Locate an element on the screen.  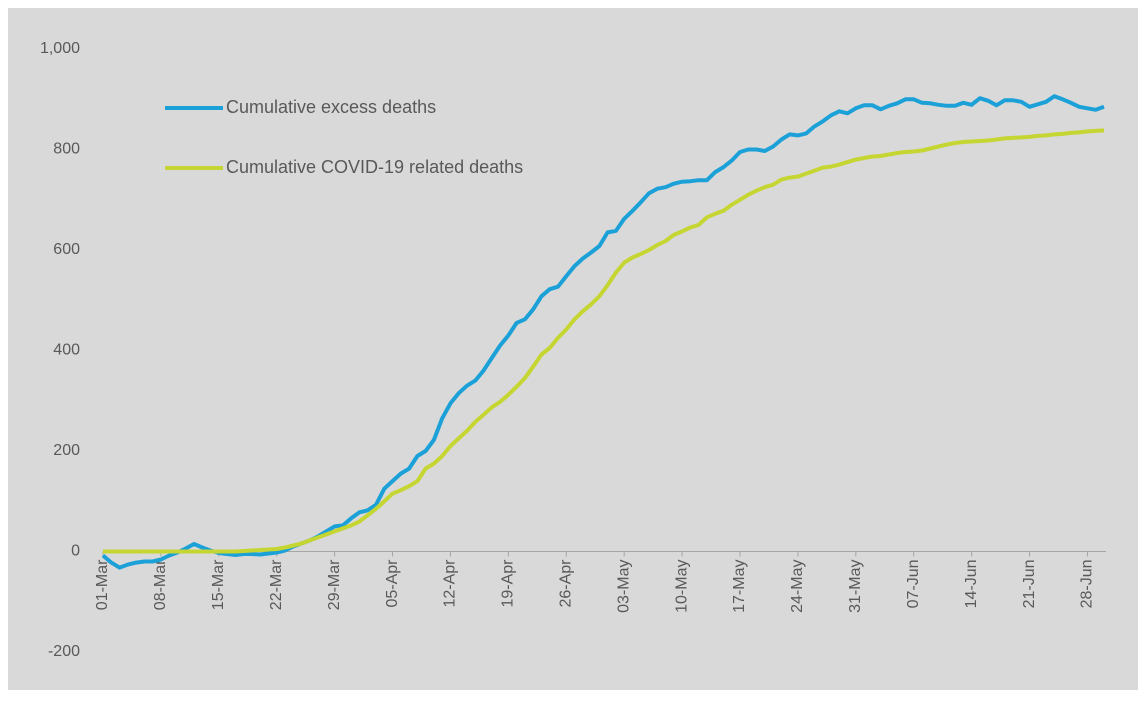
x-tick-label: 12-Apr is located at coordinates (450, 583).